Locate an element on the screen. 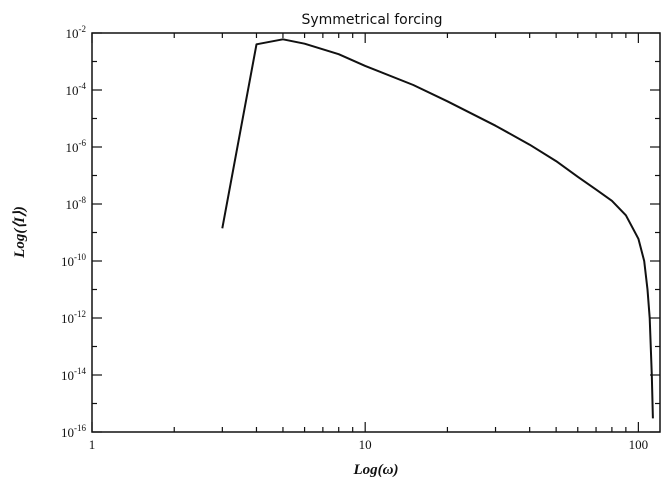 Image resolution: width=663 pixels, height=486 pixels. y-tick-exponent: -6 is located at coordinates (83, 143).